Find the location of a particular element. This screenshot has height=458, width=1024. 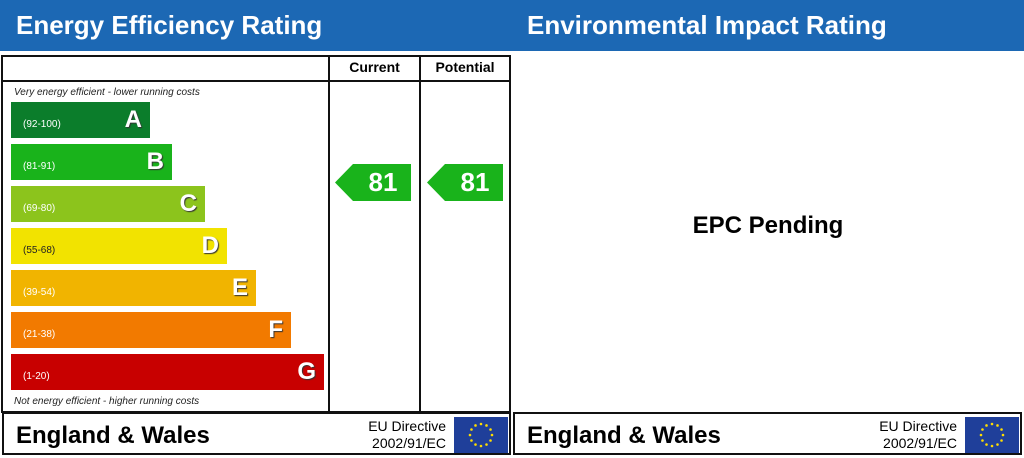

environmental-impact-header: Environmental Impact Rating is located at coordinates (768, 25).